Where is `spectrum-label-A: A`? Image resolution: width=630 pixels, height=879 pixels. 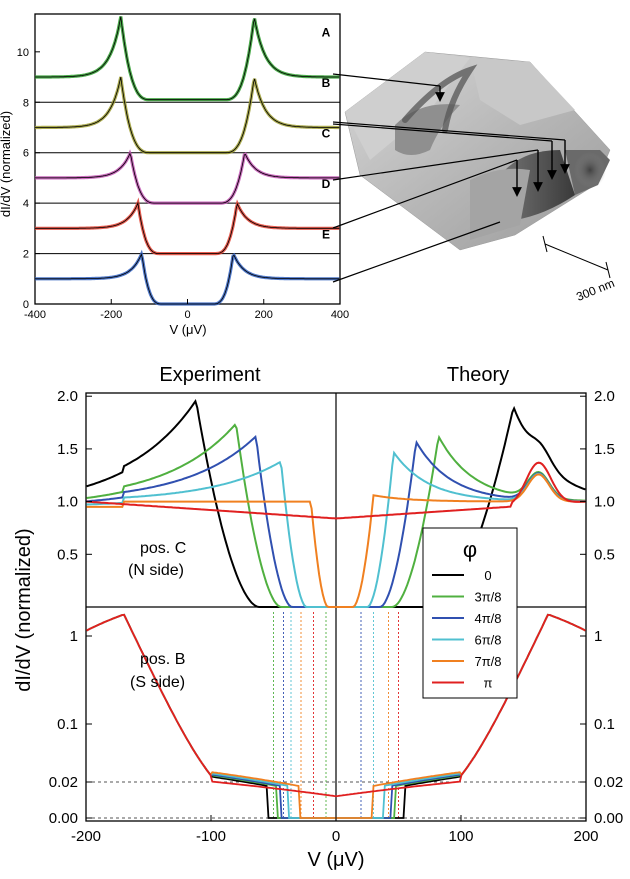
spectrum-label-A: A is located at coordinates (326, 33).